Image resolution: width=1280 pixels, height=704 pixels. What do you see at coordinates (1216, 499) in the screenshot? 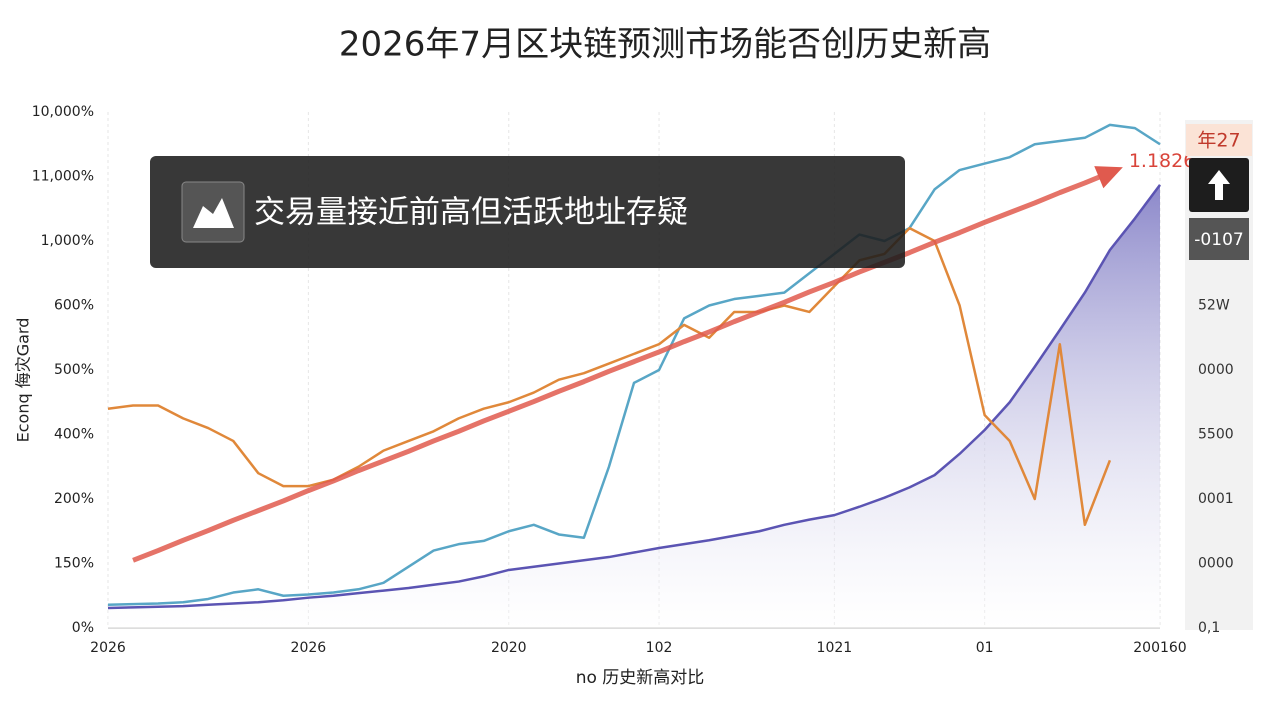
I see `right-tick-label: 0001` at bounding box center [1216, 499].